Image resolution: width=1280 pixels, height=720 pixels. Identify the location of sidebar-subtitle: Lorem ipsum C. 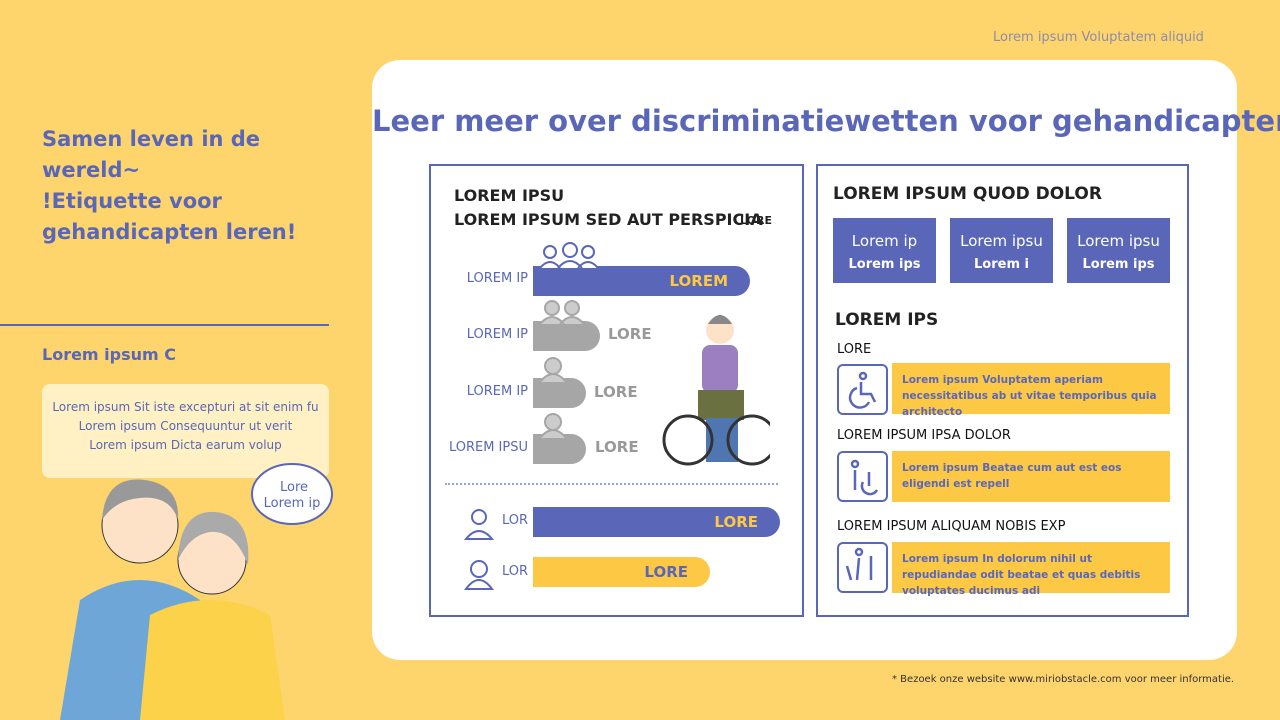
(109, 354).